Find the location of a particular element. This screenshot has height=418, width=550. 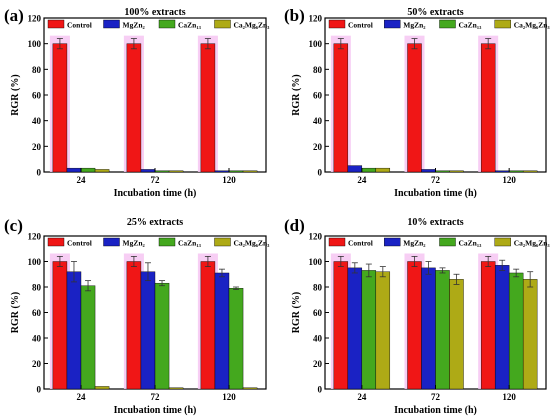

panel-label: (a) is located at coordinates (14, 15).